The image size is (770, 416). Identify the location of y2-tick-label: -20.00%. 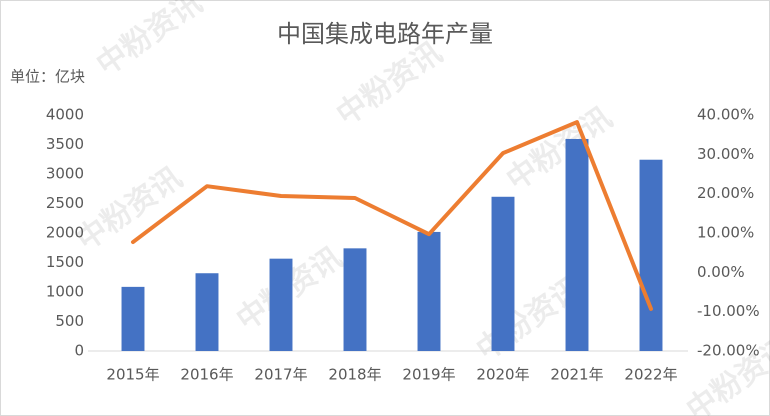
(728, 351).